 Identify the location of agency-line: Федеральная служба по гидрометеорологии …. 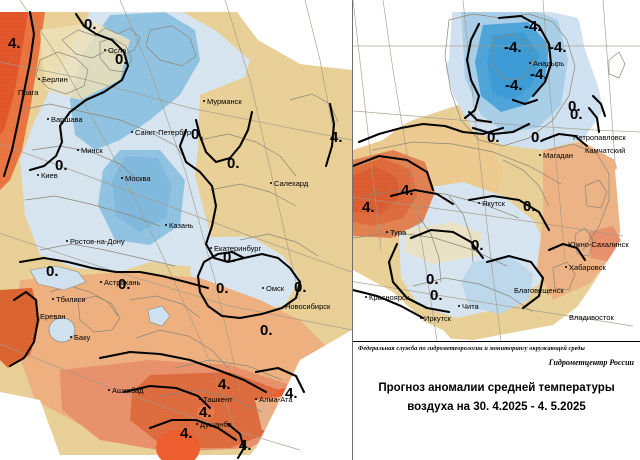
(471, 348).